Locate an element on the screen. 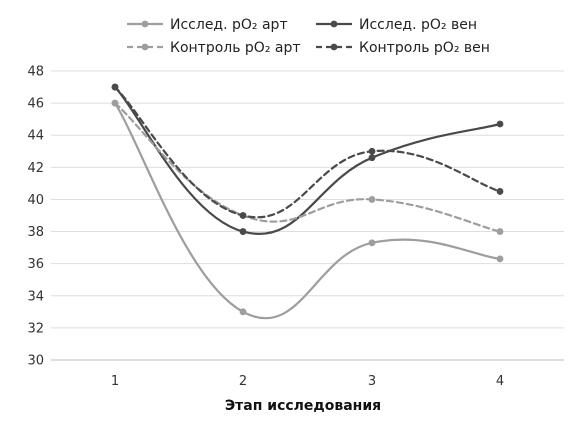  y-tick-label: 46 is located at coordinates (35, 104).